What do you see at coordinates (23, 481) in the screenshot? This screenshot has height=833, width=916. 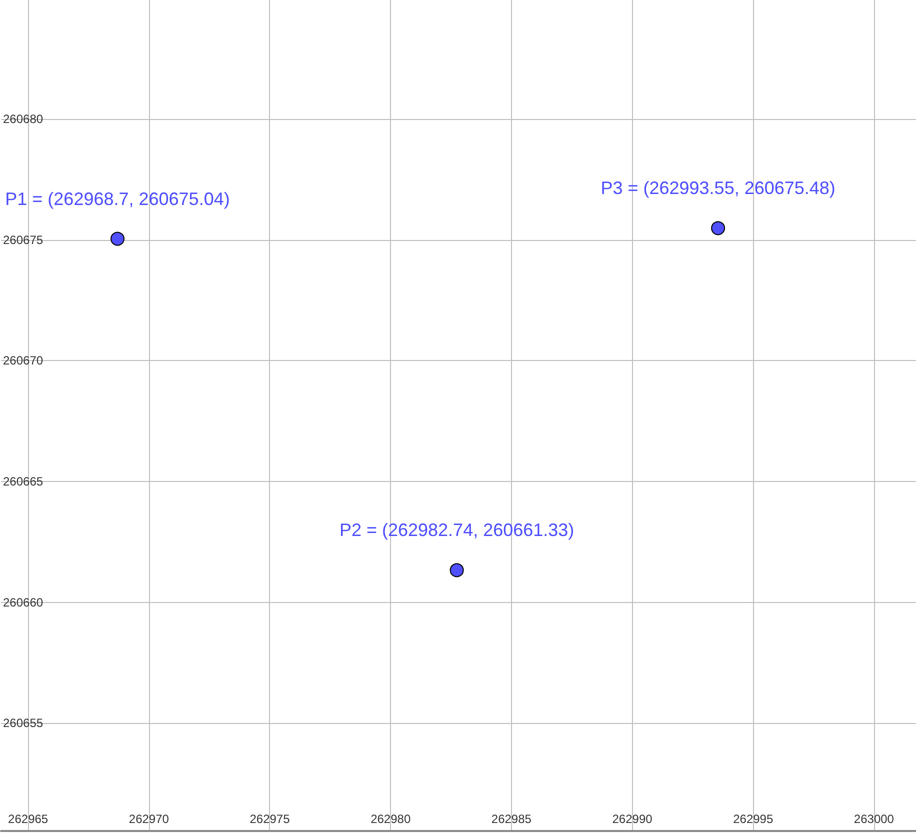 I see `y-tick-label: 260665` at bounding box center [23, 481].